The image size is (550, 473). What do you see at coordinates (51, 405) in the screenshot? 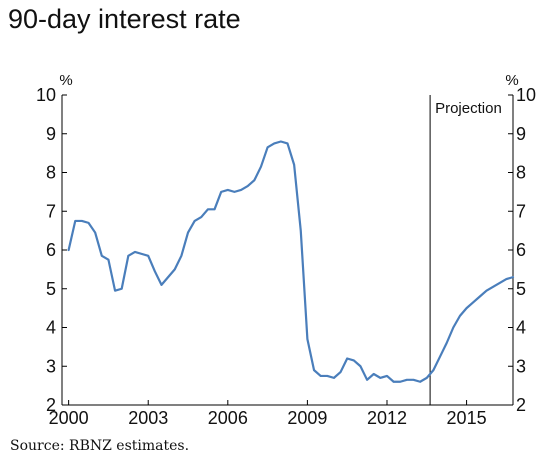
I see `y-tick-label-left: 2` at bounding box center [51, 405].